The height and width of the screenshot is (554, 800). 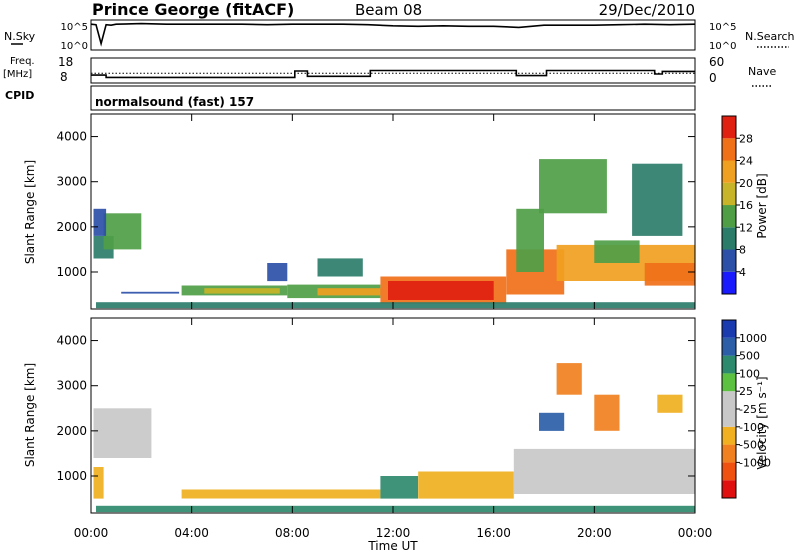 I want to click on cpid-label: CPID, so click(x=19, y=95).